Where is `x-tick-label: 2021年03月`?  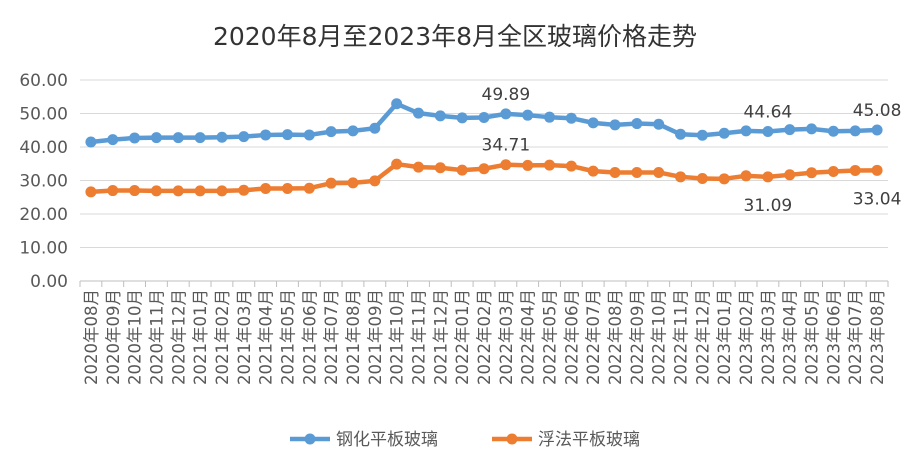
x-tick-label: 2021年03月 is located at coordinates (244, 337).